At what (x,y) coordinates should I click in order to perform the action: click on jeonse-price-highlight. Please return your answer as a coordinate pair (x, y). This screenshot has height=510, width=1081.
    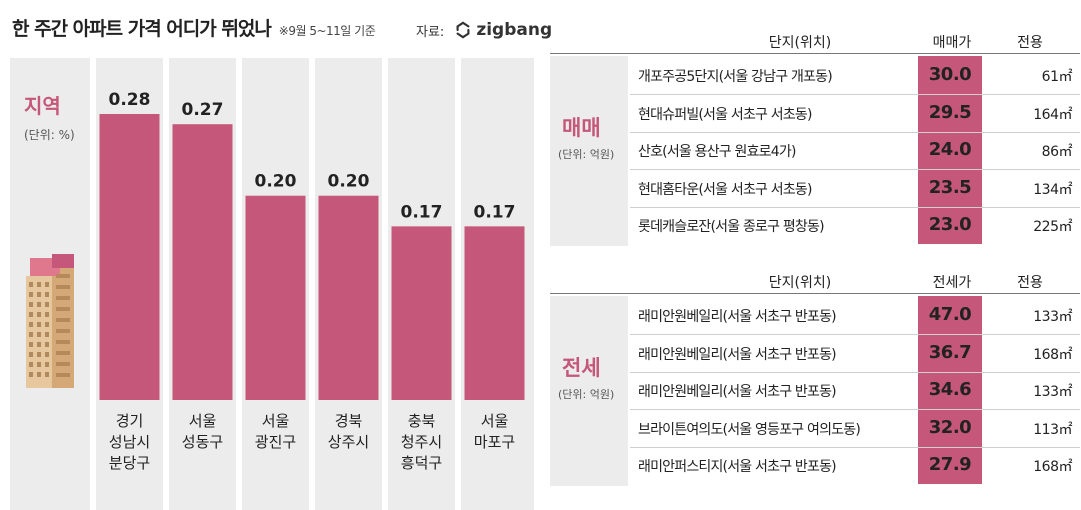
    Looking at the image, I should click on (950, 390).